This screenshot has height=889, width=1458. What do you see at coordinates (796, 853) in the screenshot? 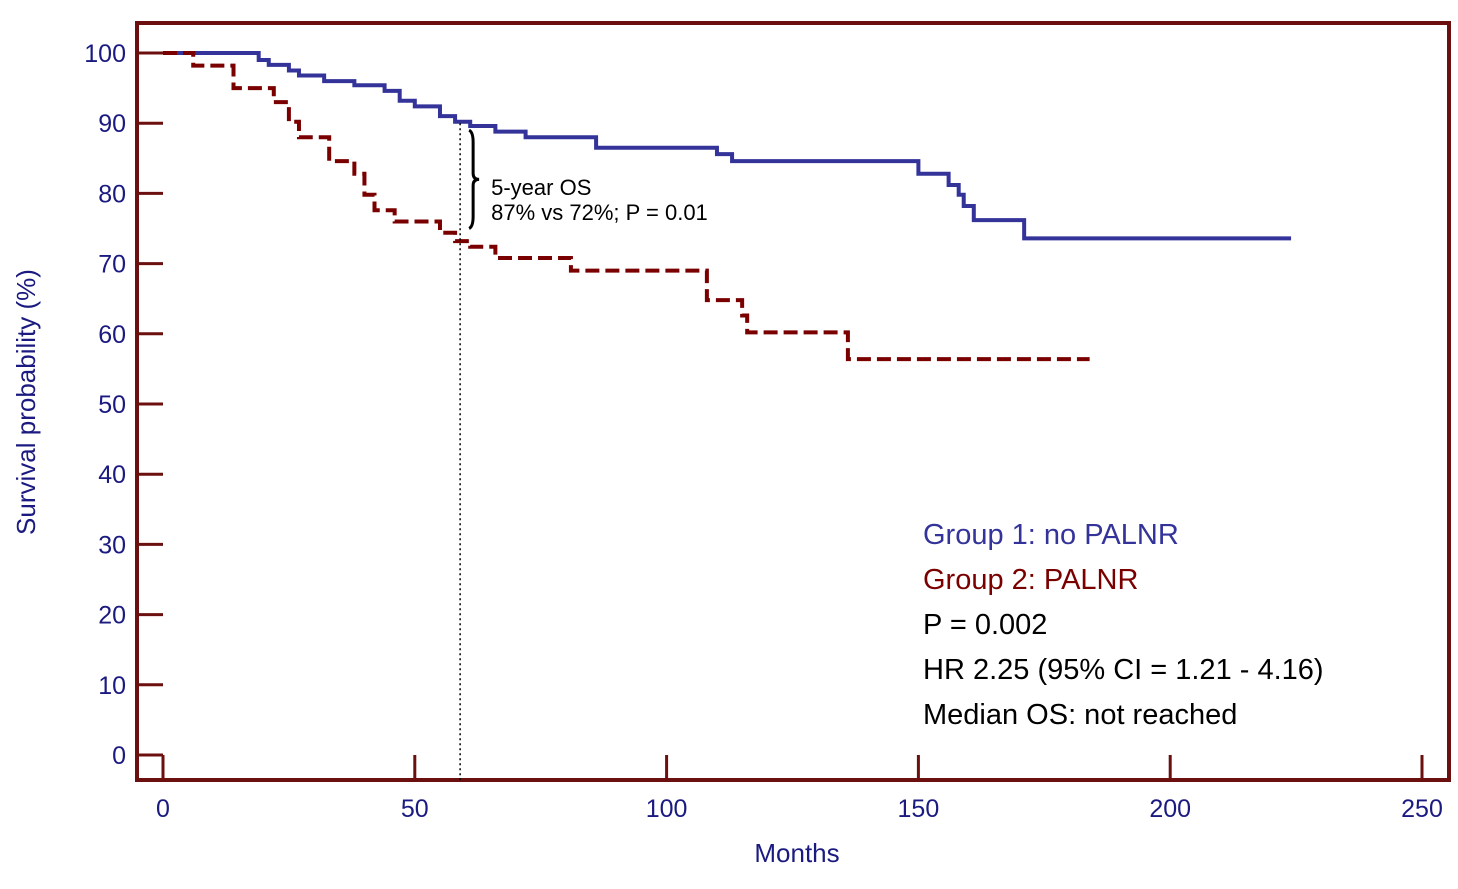
I see `x-axis-title: Months` at bounding box center [796, 853].